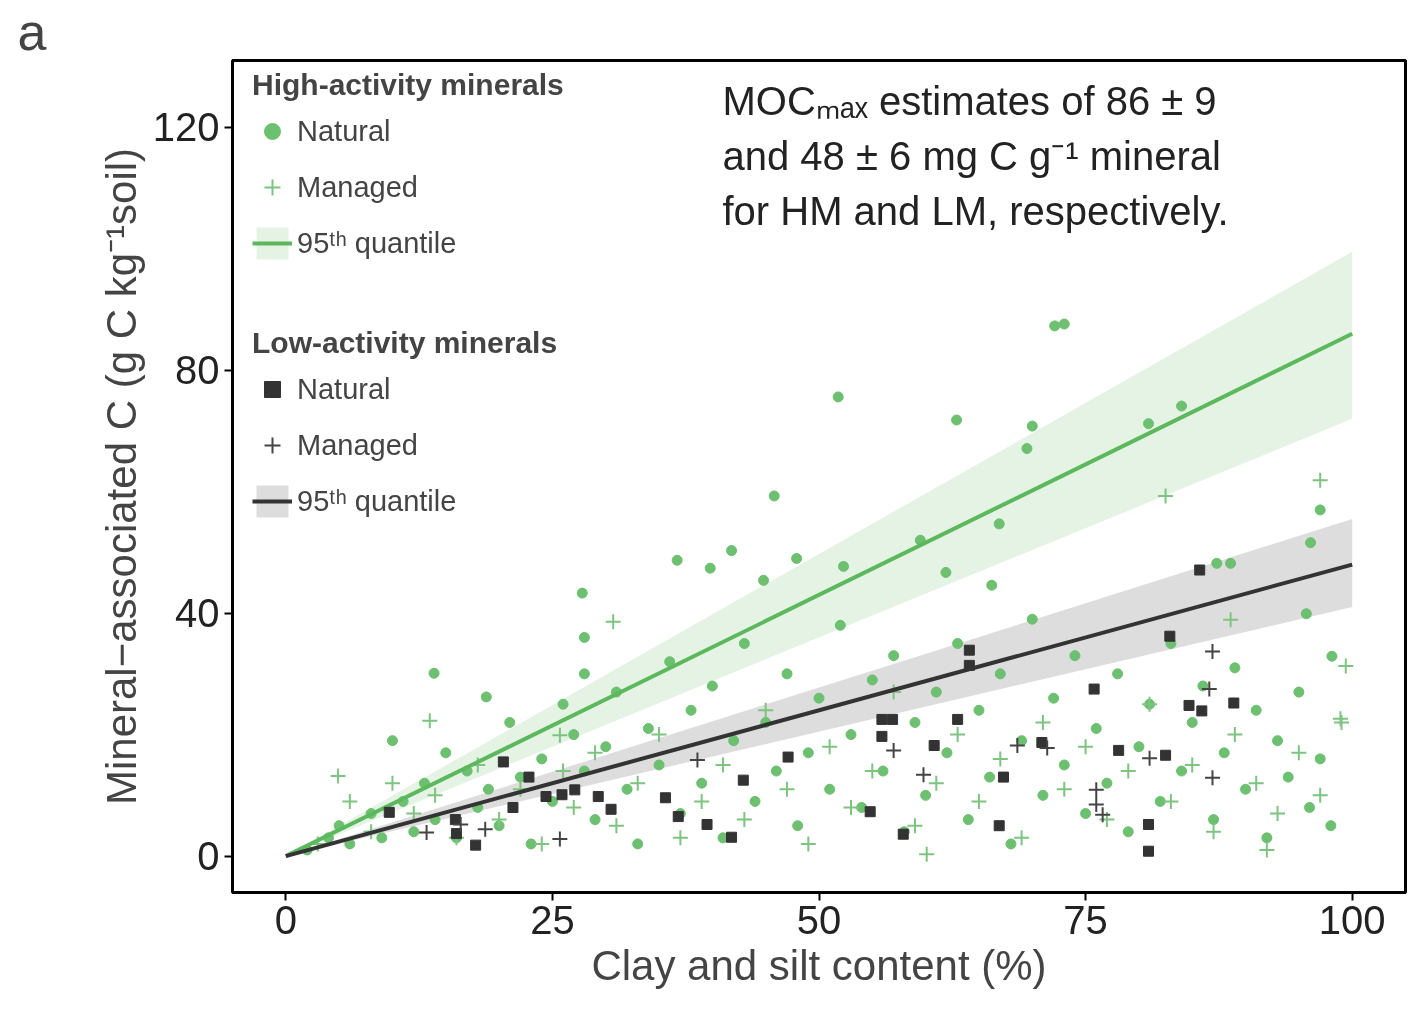 Image resolution: width=1417 pixels, height=1012 pixels. I want to click on x-tick-label: 75, so click(1085, 919).